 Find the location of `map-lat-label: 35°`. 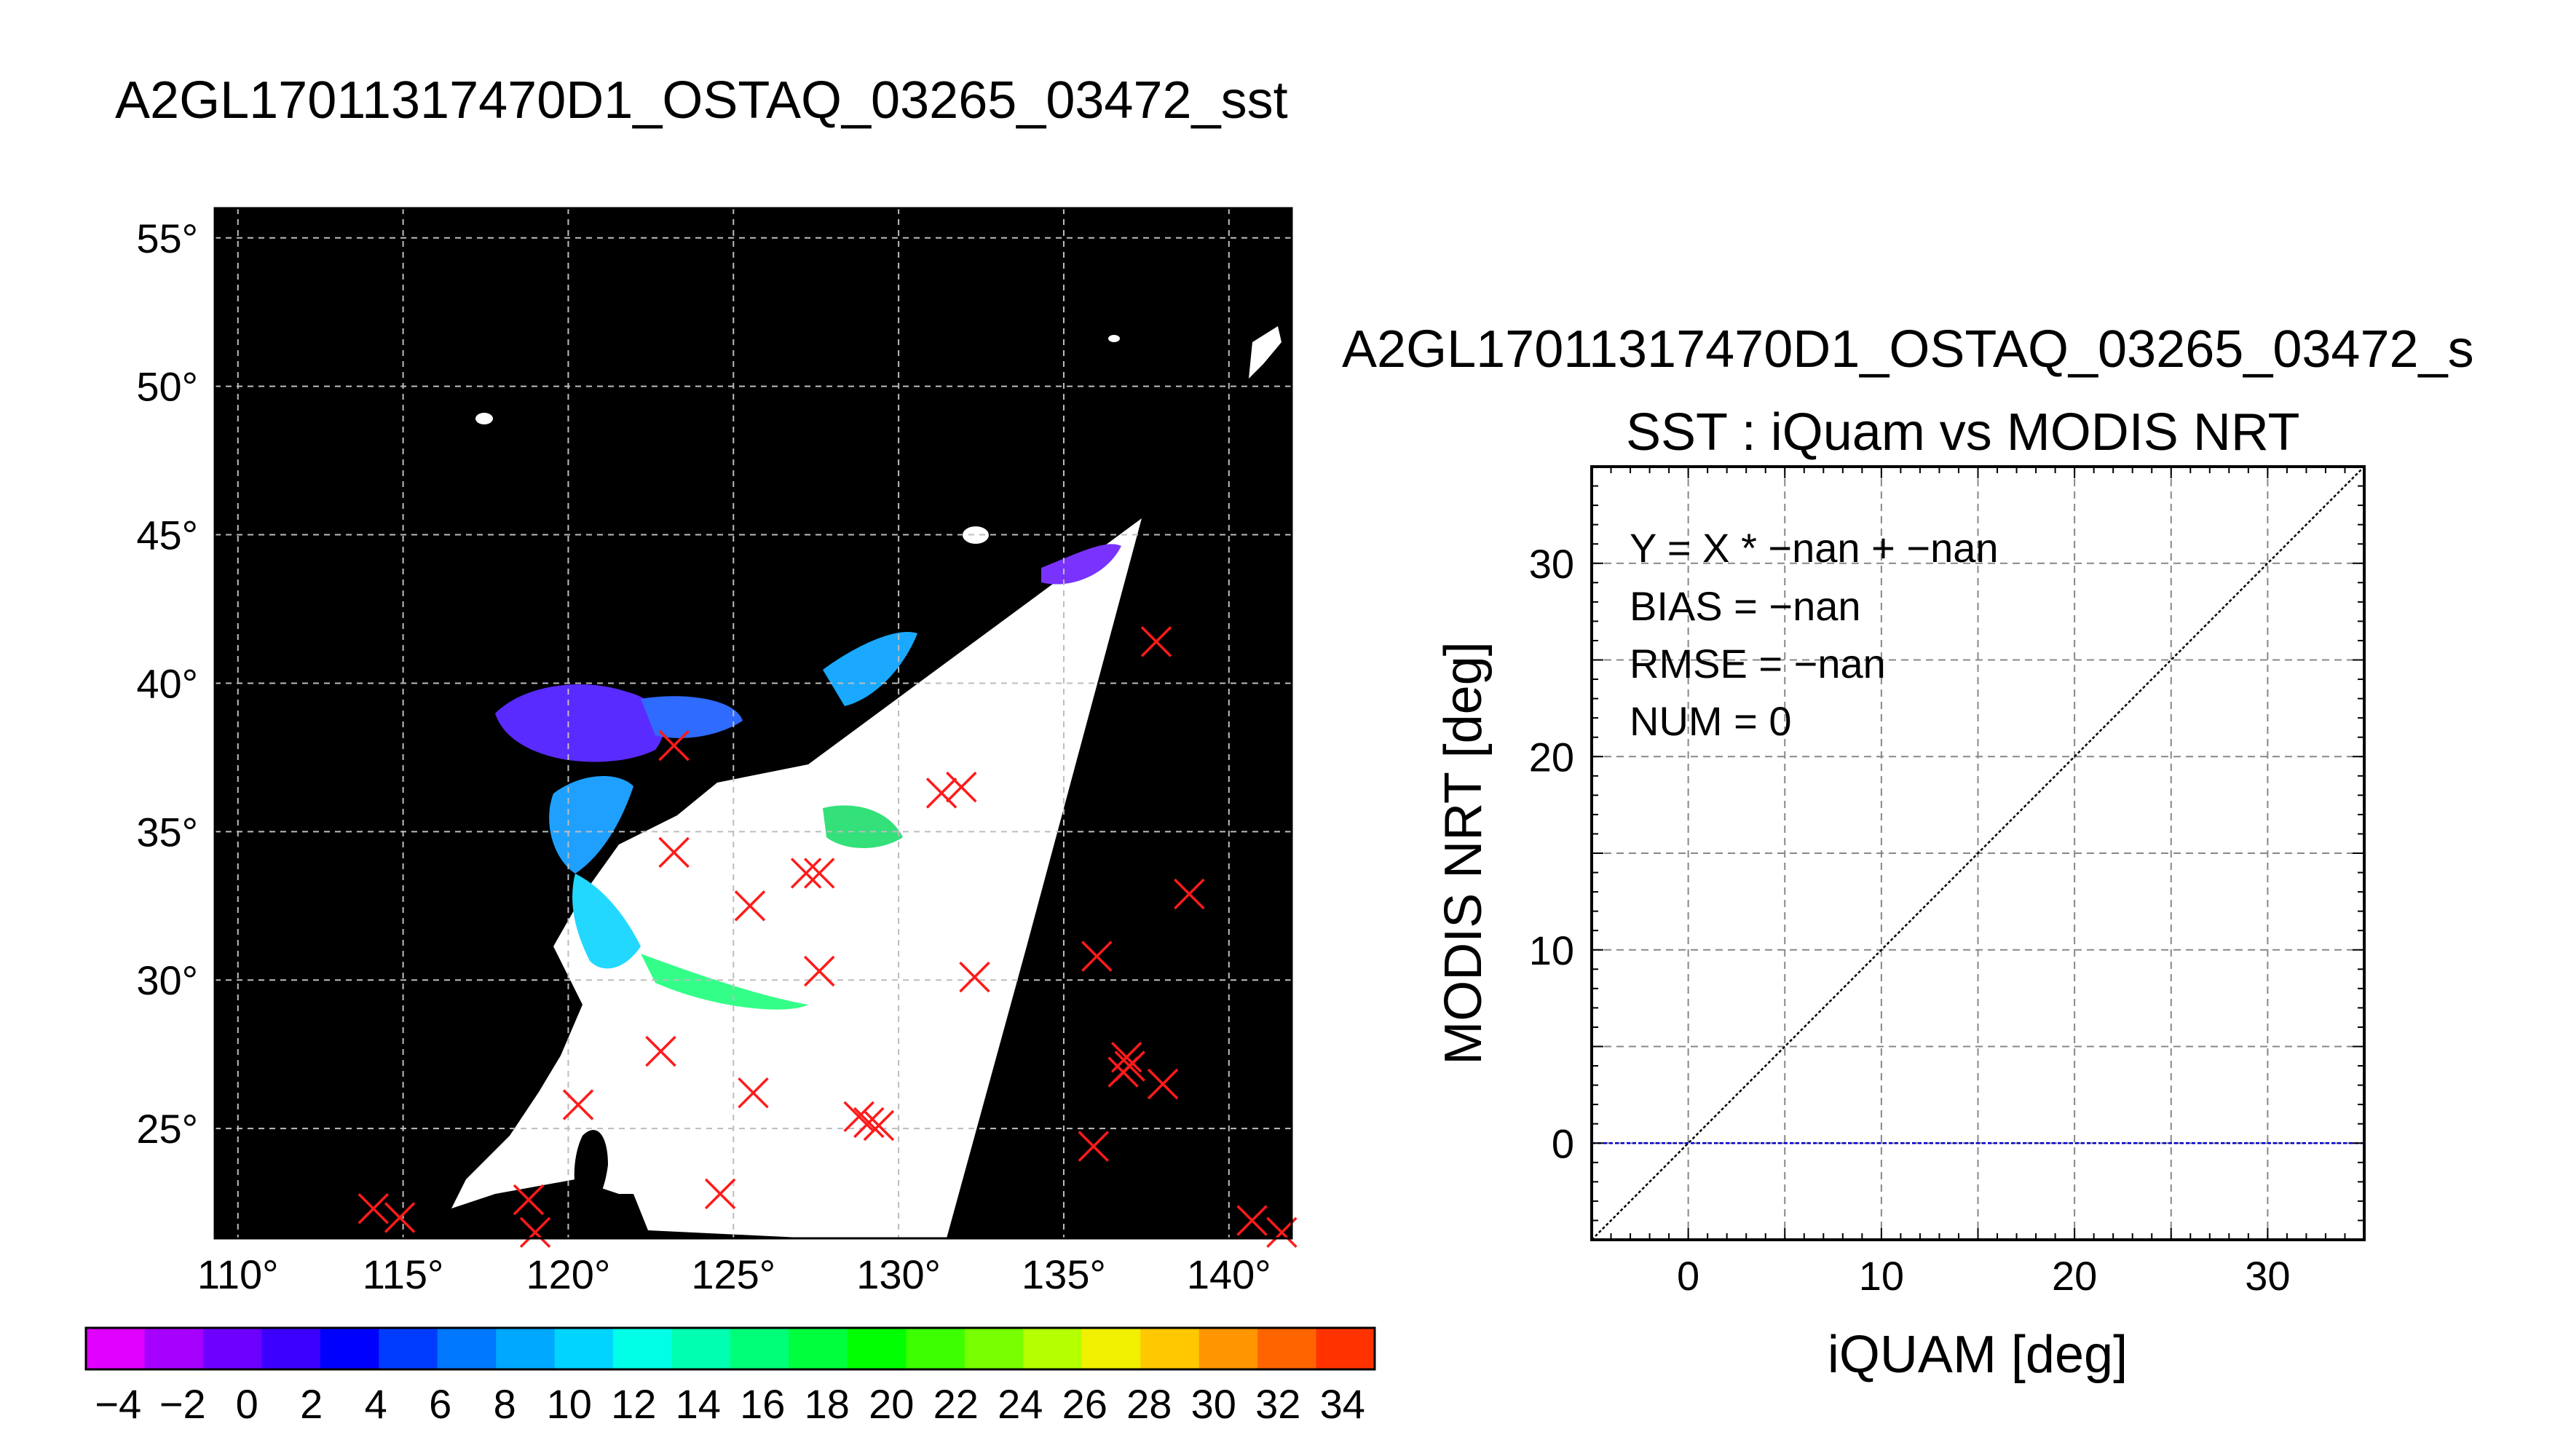

map-lat-label: 35° is located at coordinates (167, 832).